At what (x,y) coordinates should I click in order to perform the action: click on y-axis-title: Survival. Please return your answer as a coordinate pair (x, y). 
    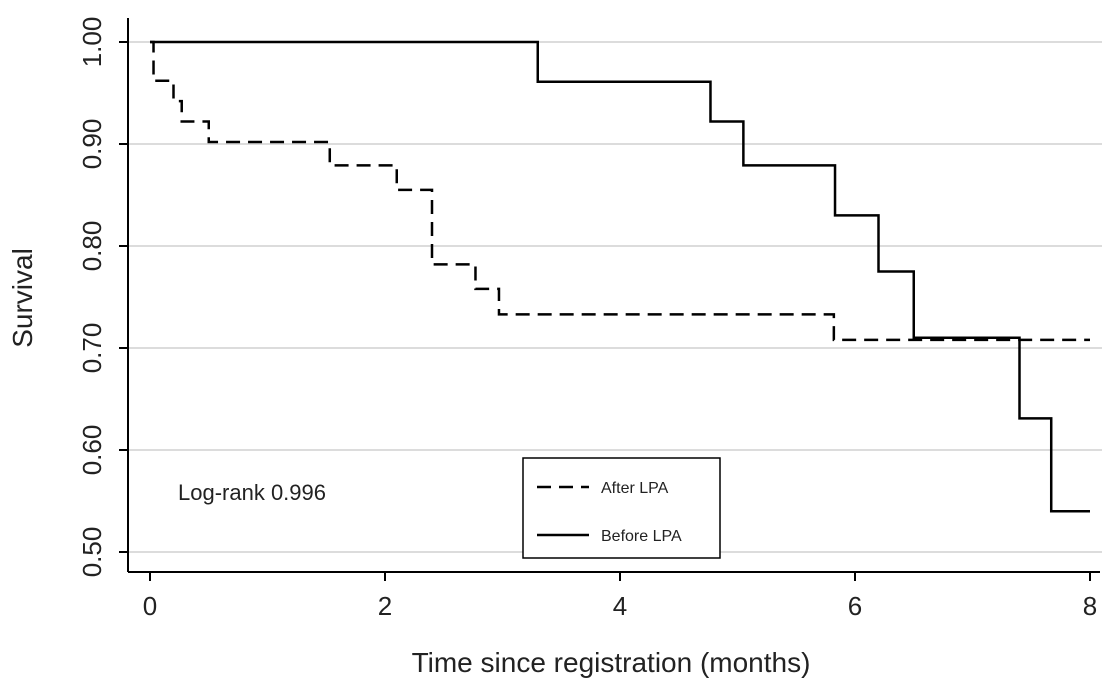
    Looking at the image, I should click on (22, 298).